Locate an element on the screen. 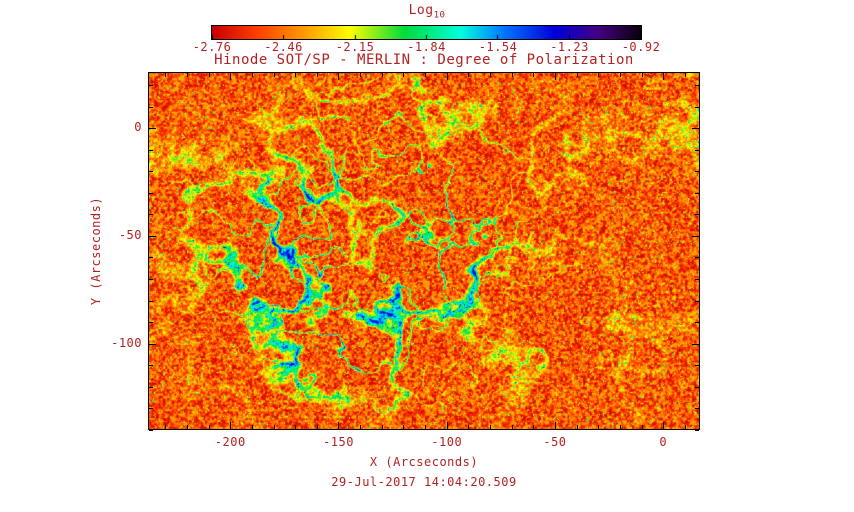 This screenshot has width=854, height=512. y-tick-label: 0 is located at coordinates (138, 127).